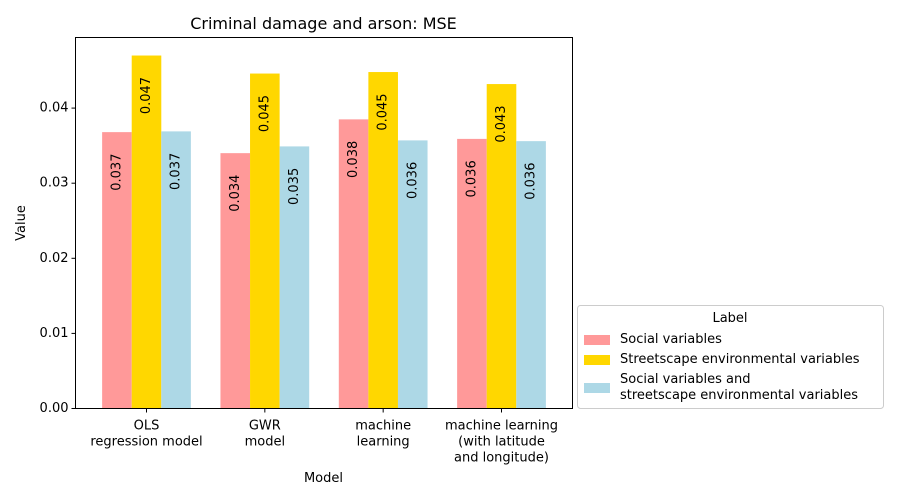  Describe the element at coordinates (54, 333) in the screenshot. I see `y-tick-label: 0.01` at that location.